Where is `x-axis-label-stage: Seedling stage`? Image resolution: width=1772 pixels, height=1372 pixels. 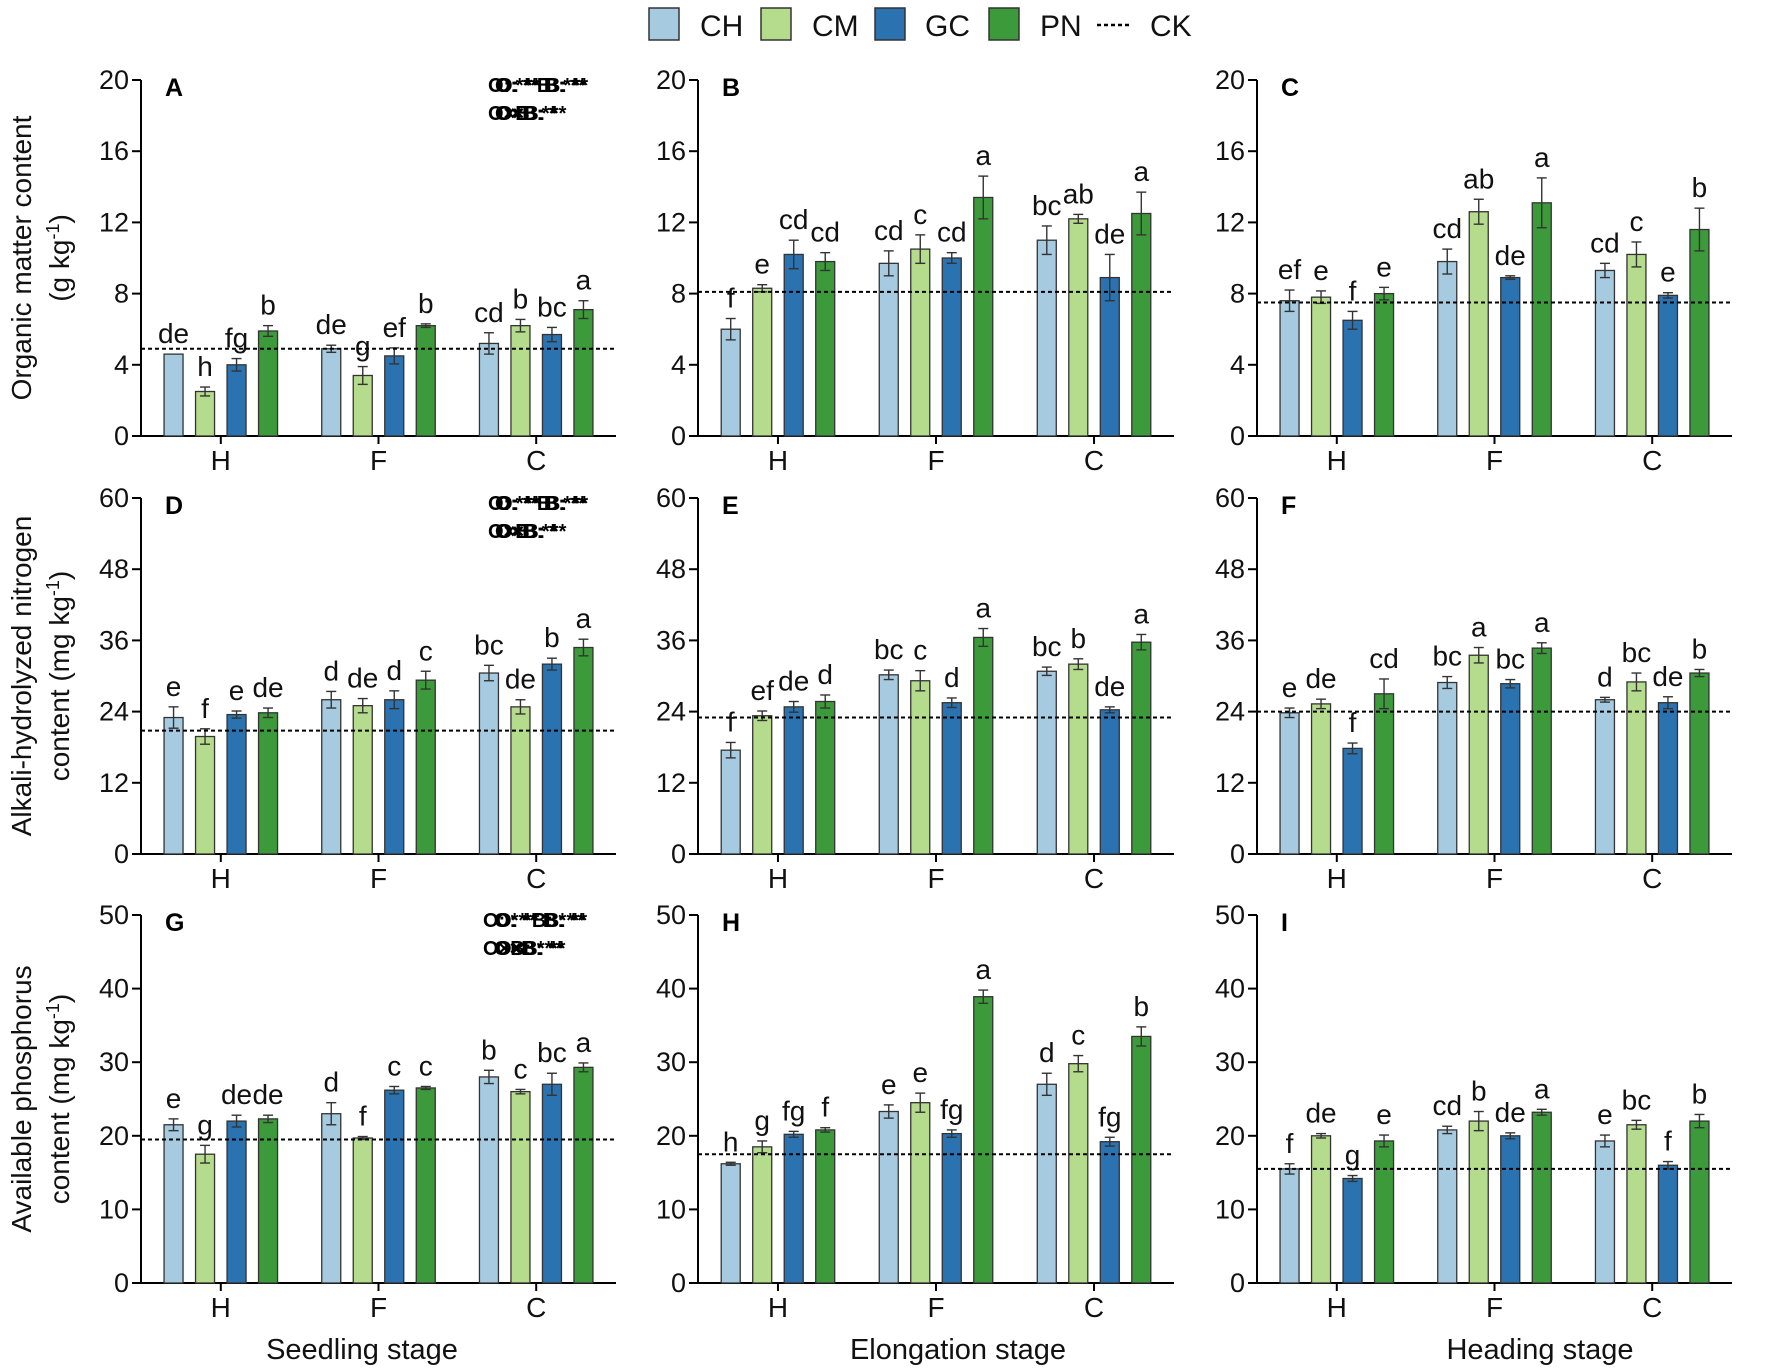 x-axis-label-stage: Seedling stage is located at coordinates (362, 1350).